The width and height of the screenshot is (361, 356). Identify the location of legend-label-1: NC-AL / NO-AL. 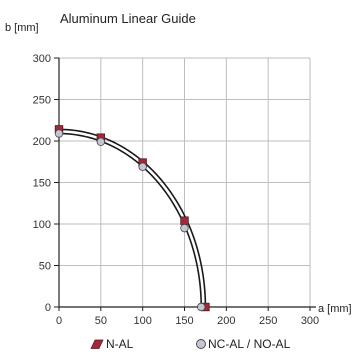
(249, 344).